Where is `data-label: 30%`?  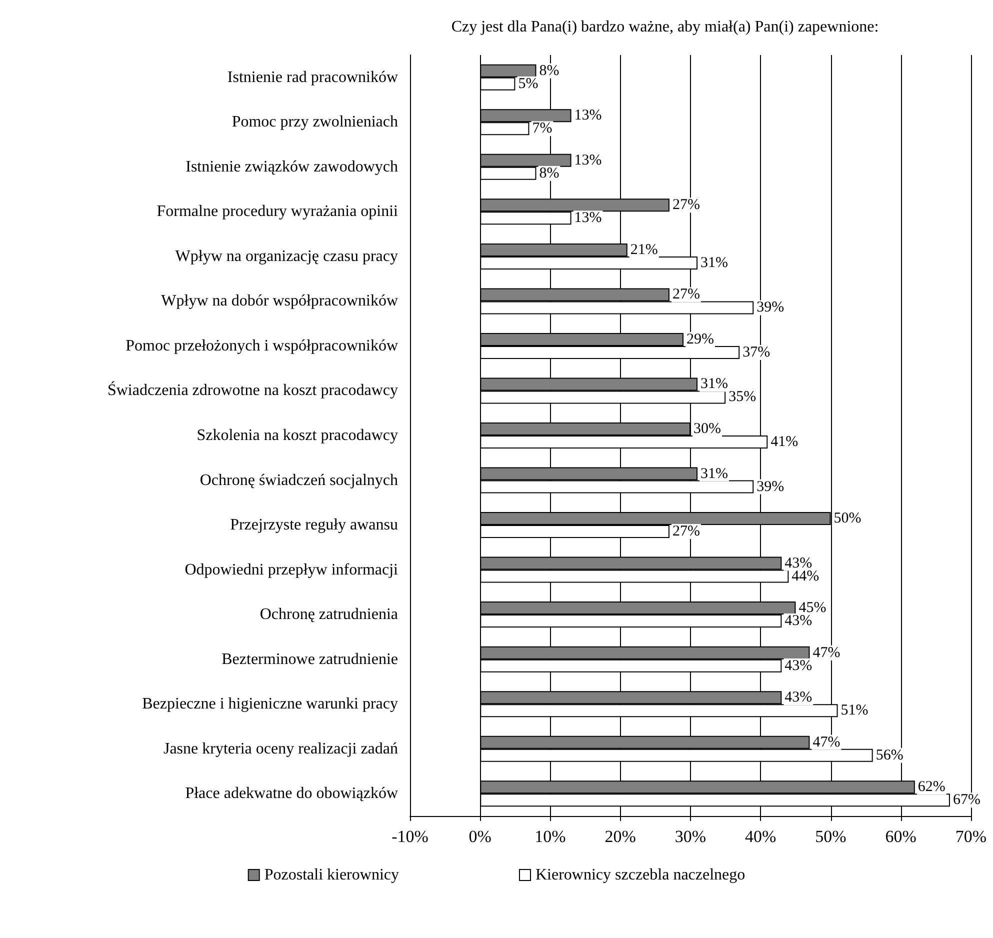 data-label: 30% is located at coordinates (707, 429).